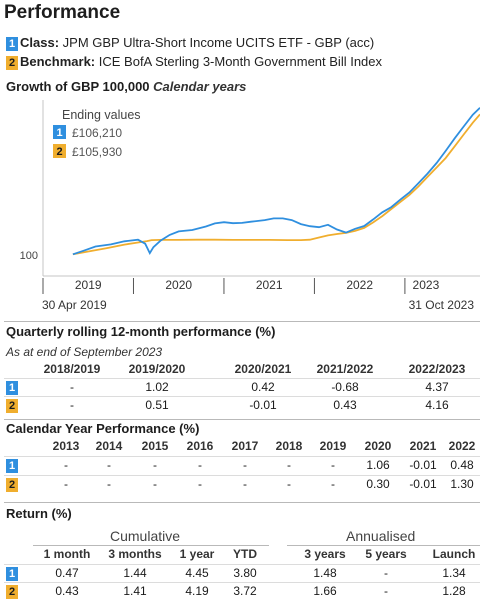 This screenshot has width=480, height=605. I want to click on column-header: 2022/2023, so click(437, 369).